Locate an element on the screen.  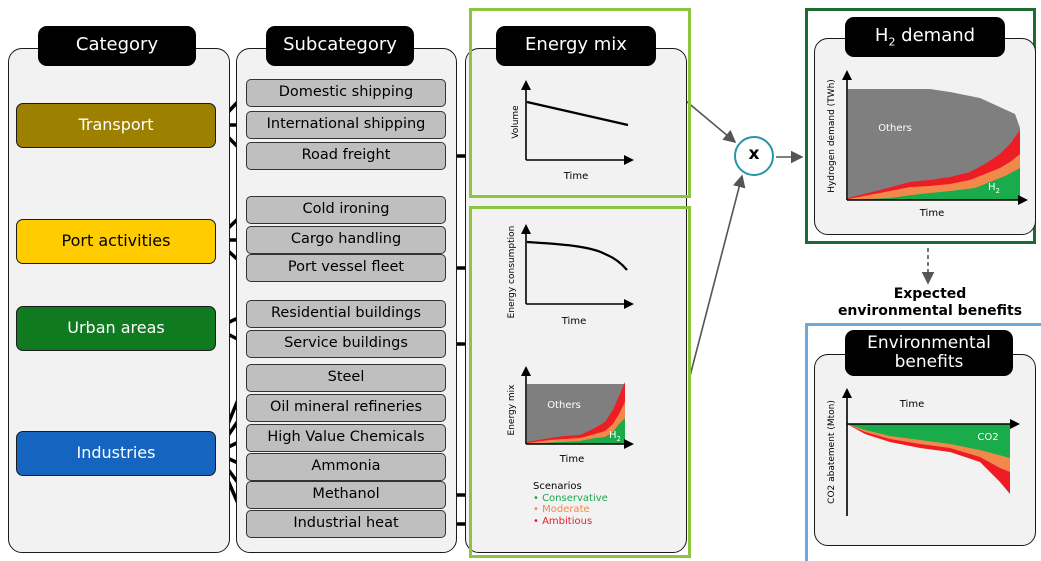
em-ambitious-area is located at coordinates (576, 413).